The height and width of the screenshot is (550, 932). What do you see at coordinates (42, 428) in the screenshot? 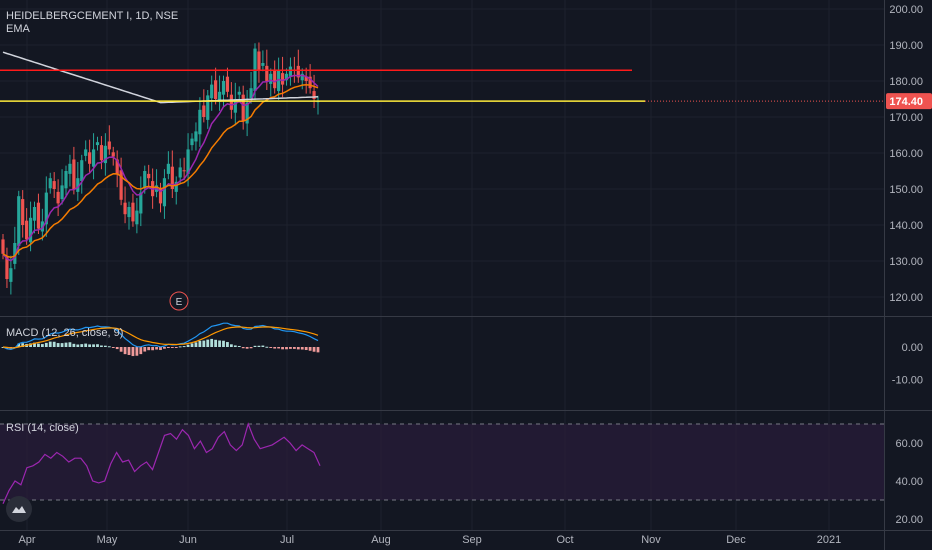
I see `rsi-legend: RSI (14, close)` at bounding box center [42, 428].